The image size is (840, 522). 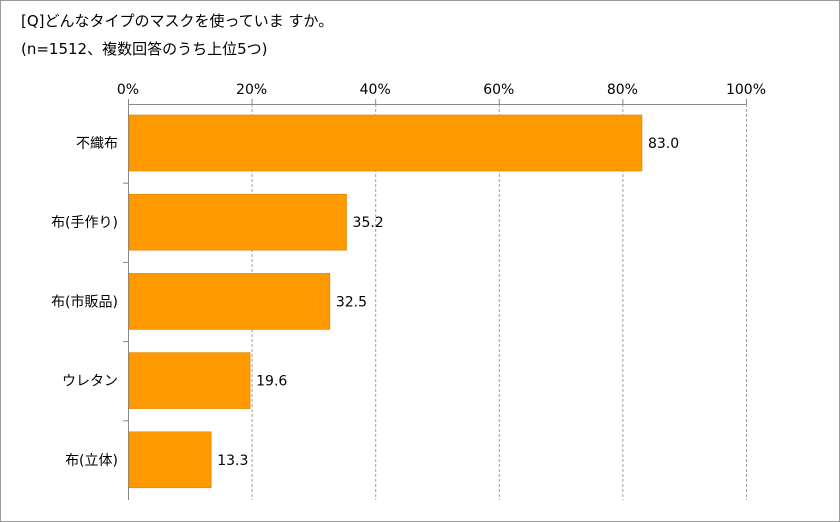 I want to click on data-label: 13.3, so click(x=232, y=461).